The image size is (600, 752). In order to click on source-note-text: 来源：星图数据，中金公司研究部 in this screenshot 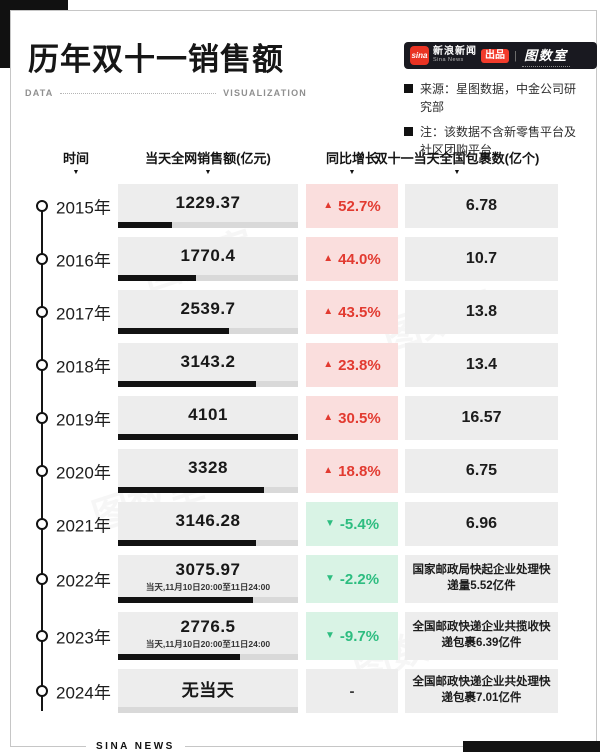, I will do `click(498, 98)`.